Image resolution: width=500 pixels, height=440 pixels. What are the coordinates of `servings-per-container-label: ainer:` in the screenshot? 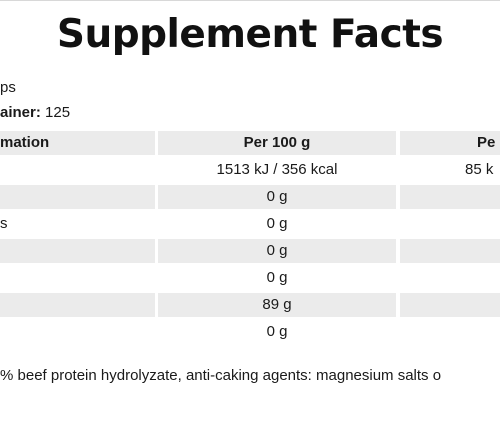 It's located at (20, 112).